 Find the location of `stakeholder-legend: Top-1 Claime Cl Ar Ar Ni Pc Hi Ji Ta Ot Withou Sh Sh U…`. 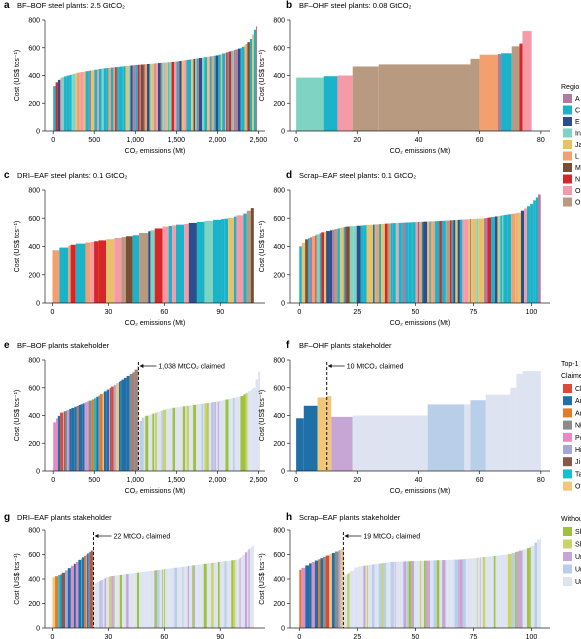

stakeholder-legend: Top-1 Claime Cl Ar Ar Ni Pc Hi Ji Ta Ot Withou Sh Sh U… is located at coordinates (571, 473).